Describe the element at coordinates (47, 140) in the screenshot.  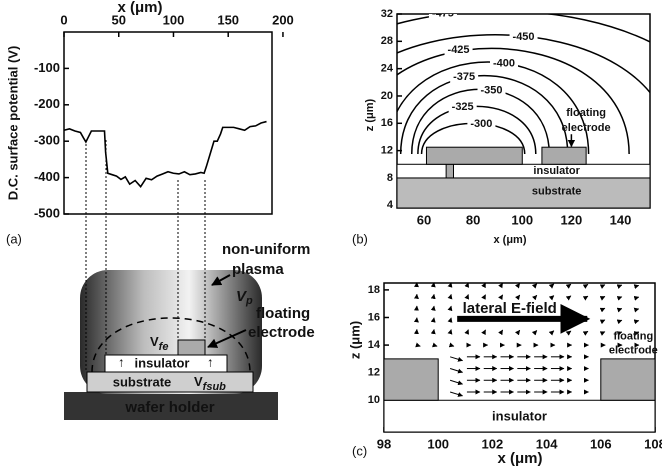
I see `y-tick-label: -300` at that location.